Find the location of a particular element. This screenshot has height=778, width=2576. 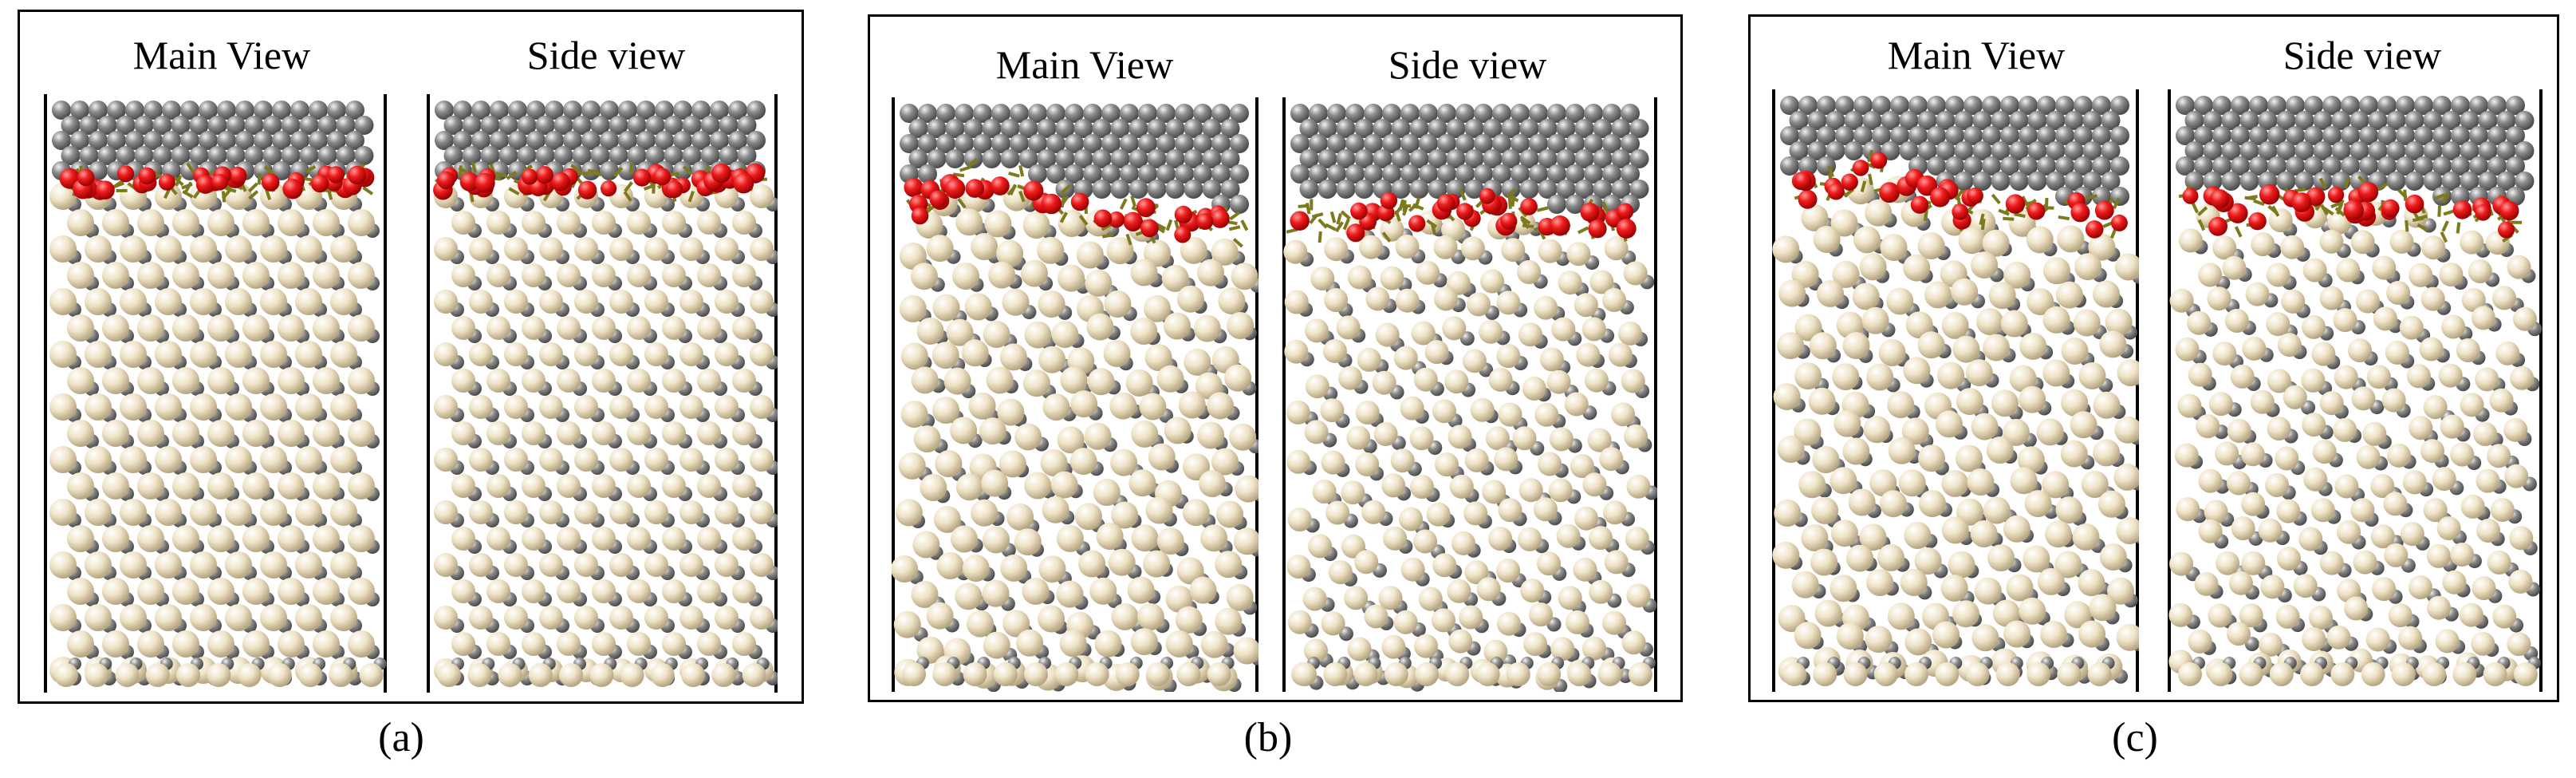

molecular-structure-b-main is located at coordinates (1075, 394).